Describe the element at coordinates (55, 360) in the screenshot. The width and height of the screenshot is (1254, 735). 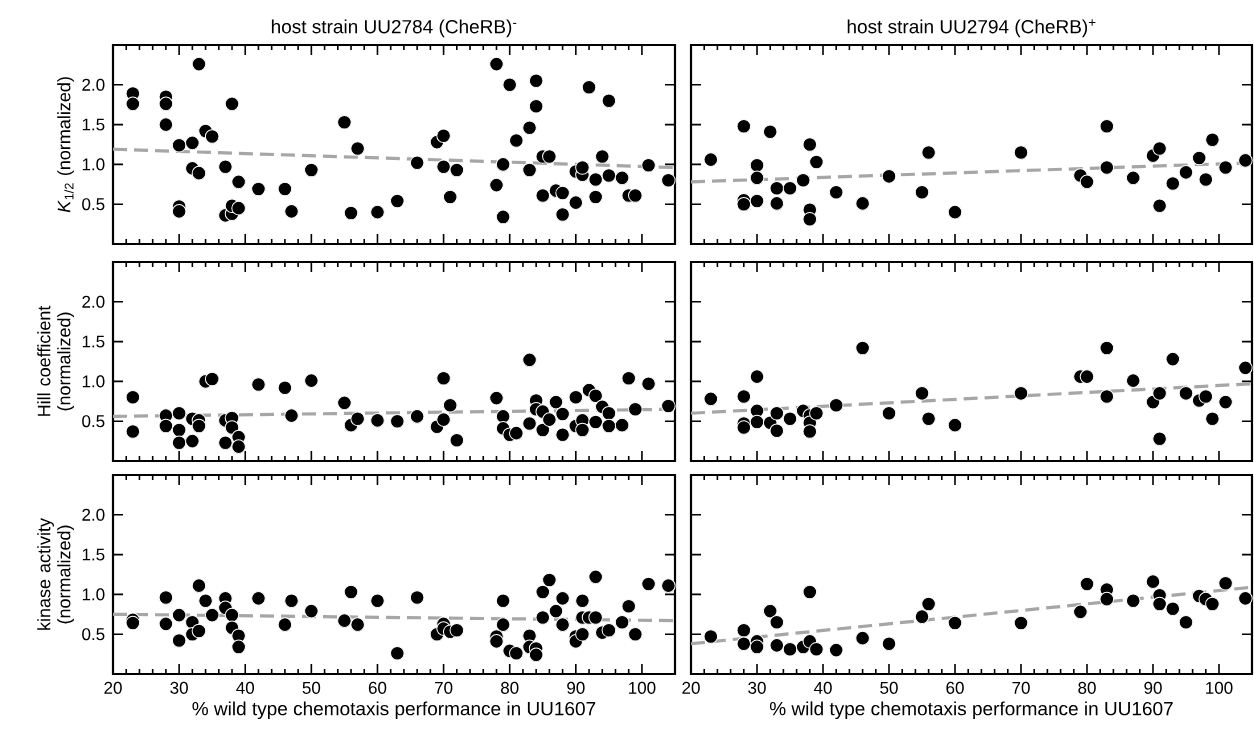
I see `y-axis-title: Hill coefficient (normalized)` at that location.